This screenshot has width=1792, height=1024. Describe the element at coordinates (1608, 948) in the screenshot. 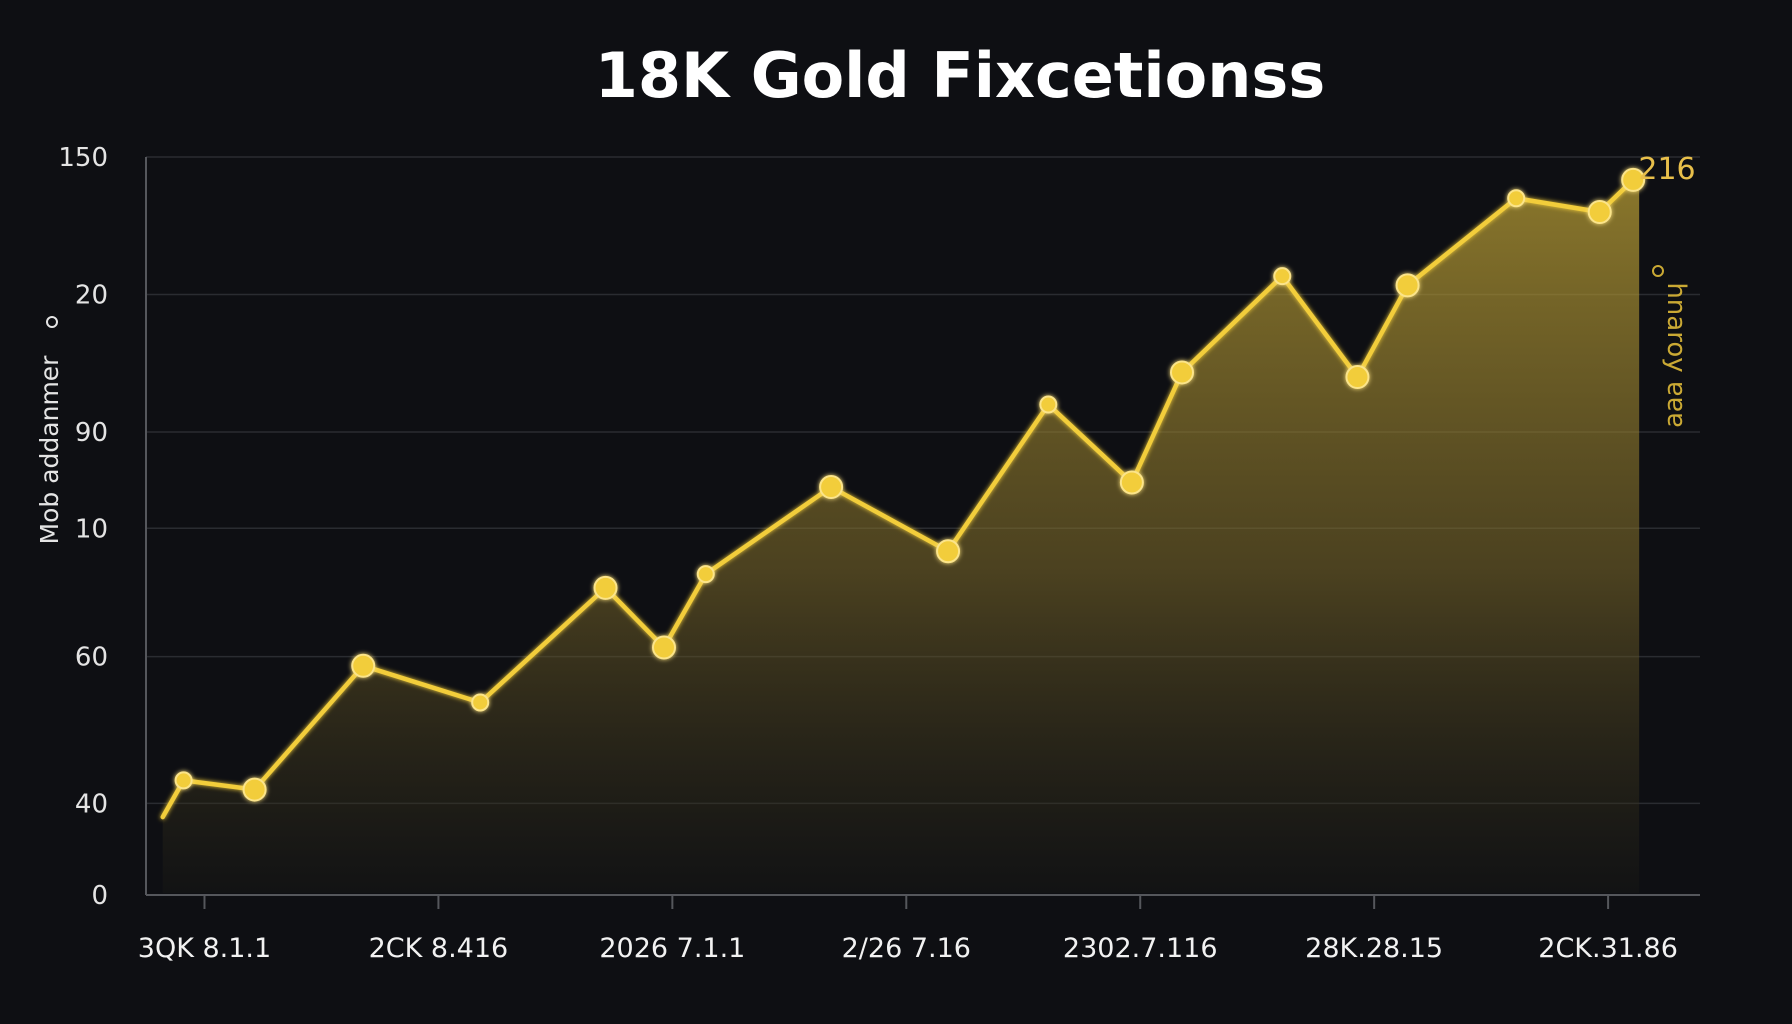

I see `x-tick-label: 2CK.31.86` at that location.